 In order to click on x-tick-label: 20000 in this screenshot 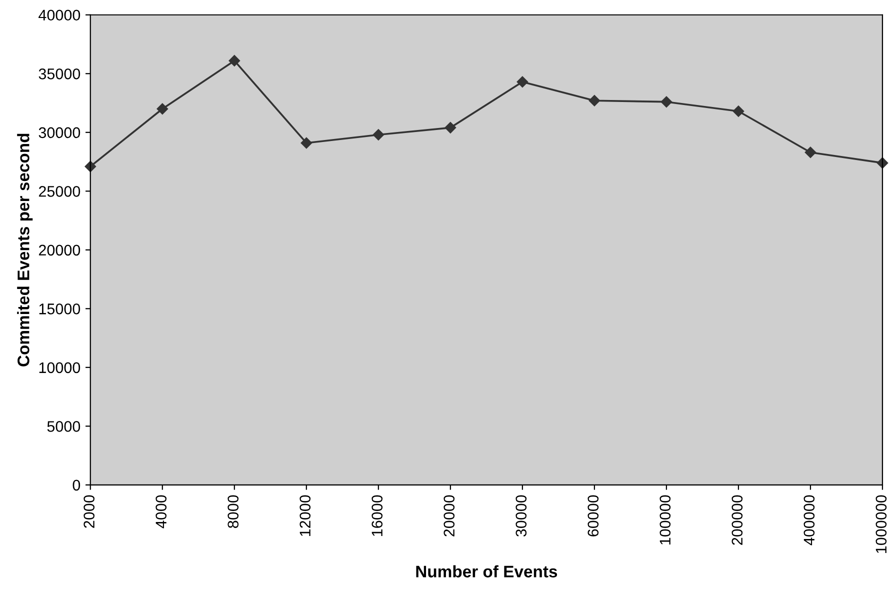, I will do `click(449, 515)`.